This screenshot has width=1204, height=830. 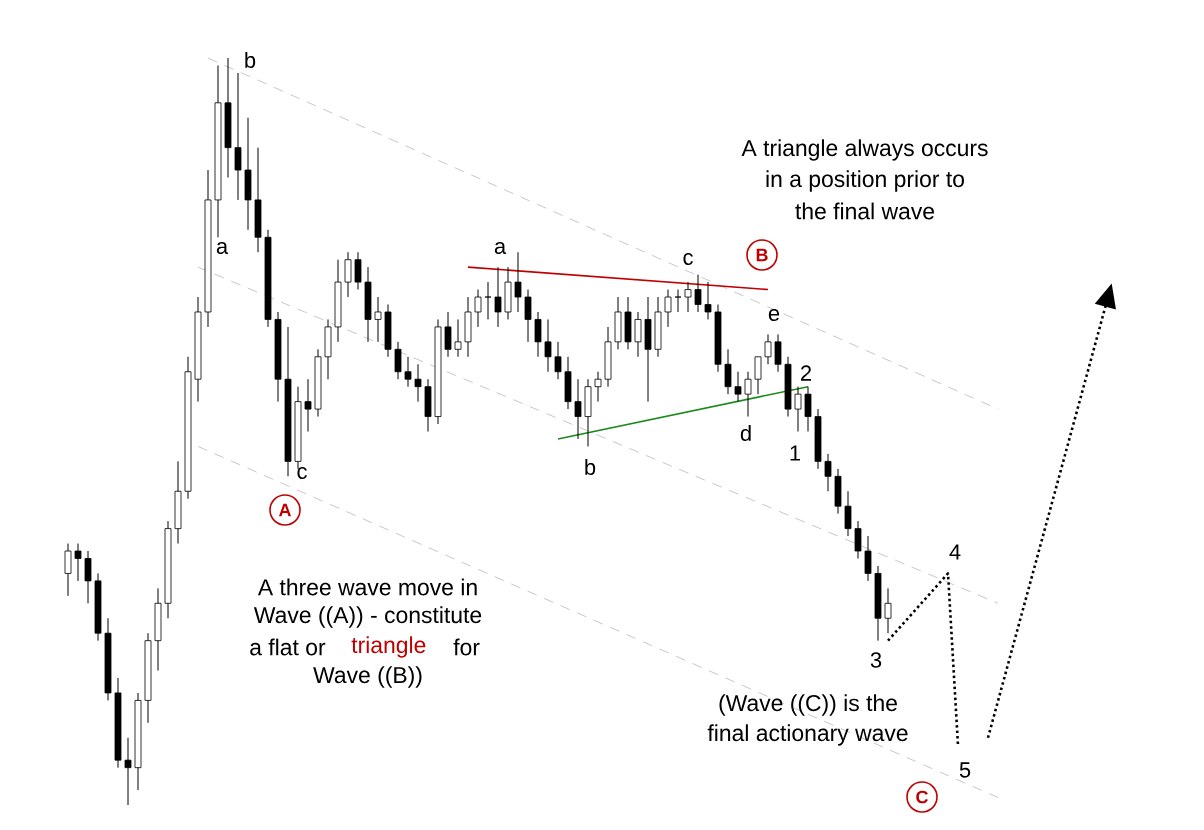 What do you see at coordinates (807, 735) in the screenshot?
I see `annotation: final actionary wave` at bounding box center [807, 735].